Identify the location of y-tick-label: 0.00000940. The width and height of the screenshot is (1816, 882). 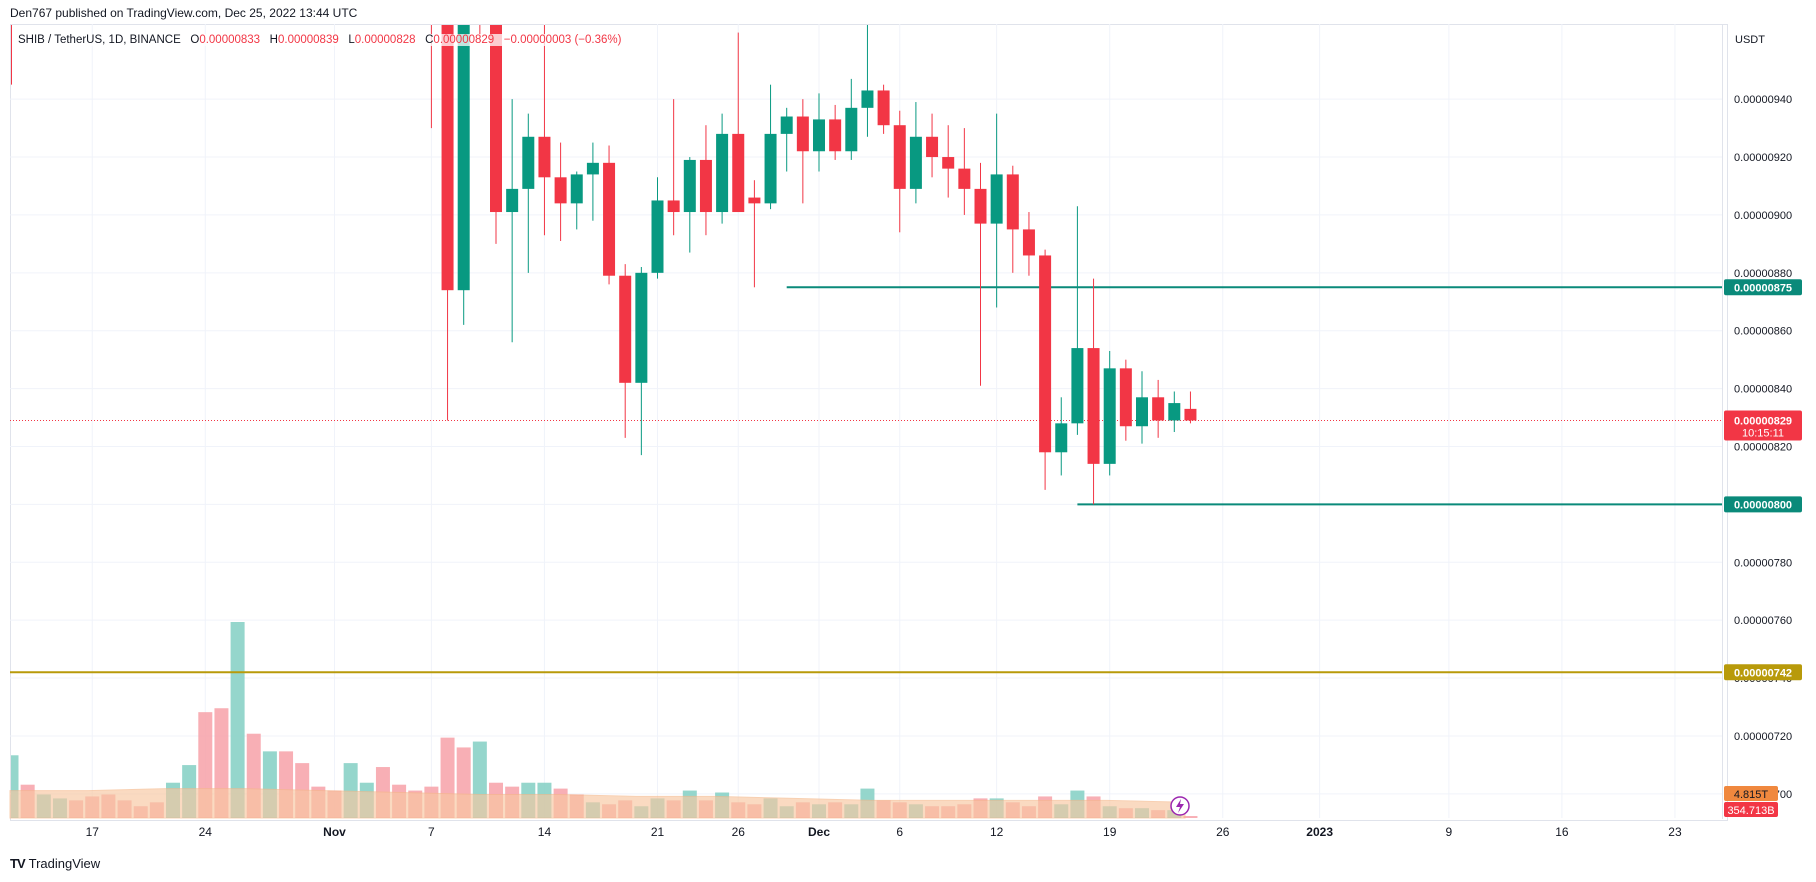
(1763, 100).